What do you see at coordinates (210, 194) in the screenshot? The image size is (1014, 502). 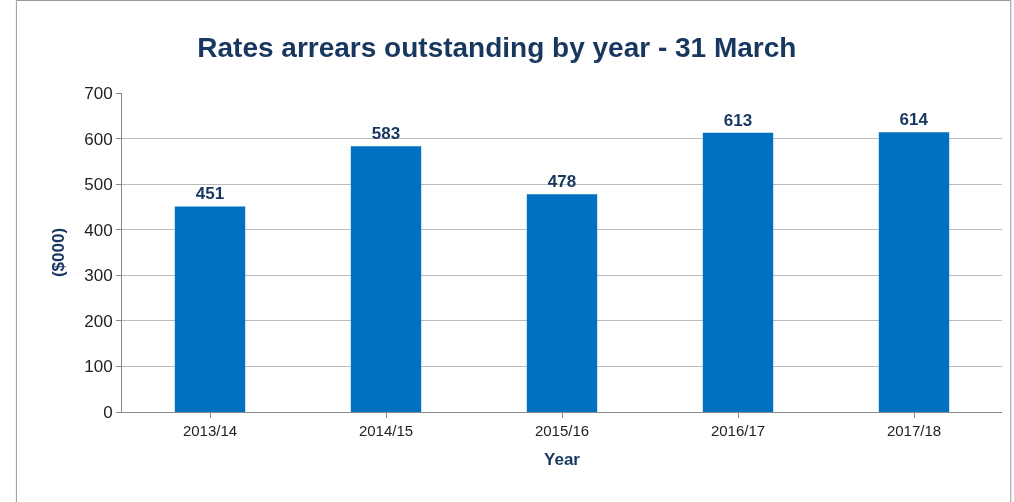 I see `data-label: 451` at bounding box center [210, 194].